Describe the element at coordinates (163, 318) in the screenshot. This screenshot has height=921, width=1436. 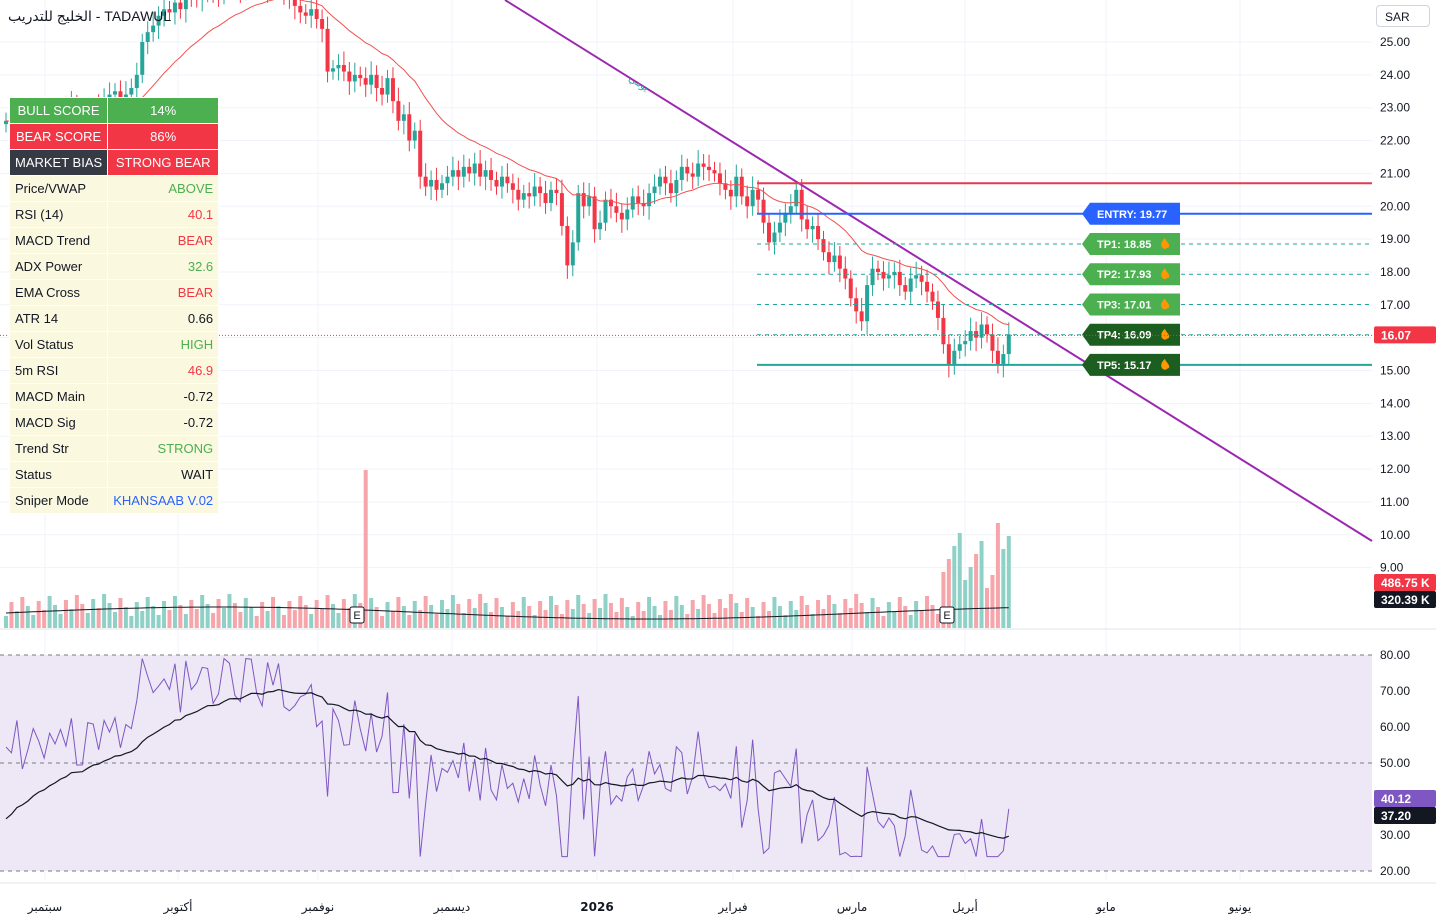
I see `score-value: 0.66` at that location.